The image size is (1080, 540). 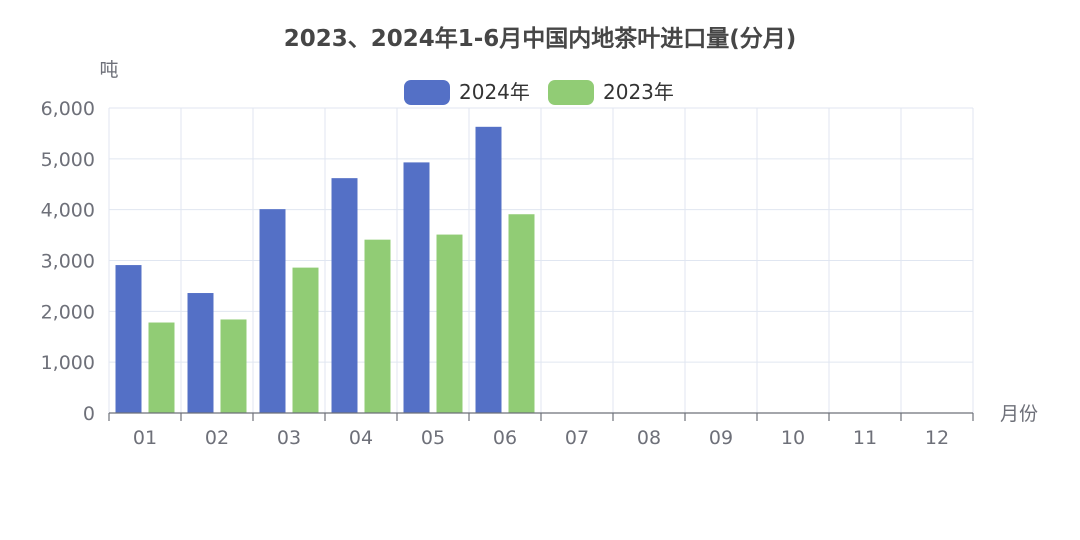 I want to click on x-tick-label: 01, so click(x=145, y=438).